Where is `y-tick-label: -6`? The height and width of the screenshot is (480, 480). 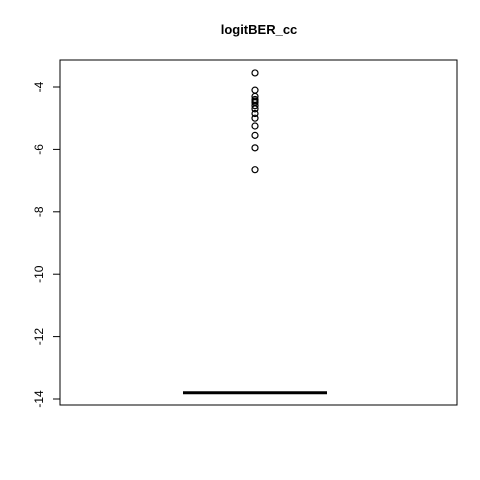
y-tick-label: -6 is located at coordinates (39, 149).